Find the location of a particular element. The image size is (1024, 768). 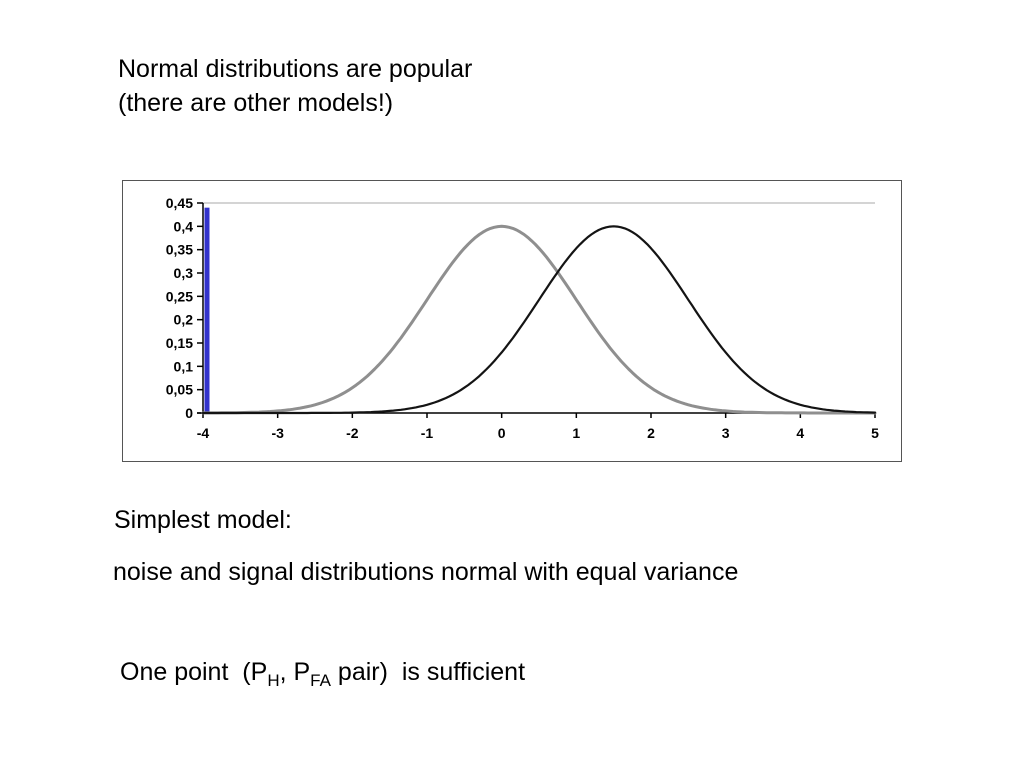

subscript-text: FA is located at coordinates (320, 680).